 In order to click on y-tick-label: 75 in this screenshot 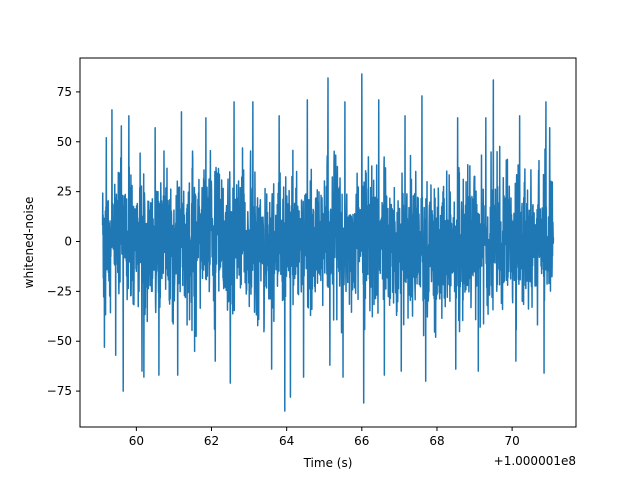, I will do `click(64, 92)`.